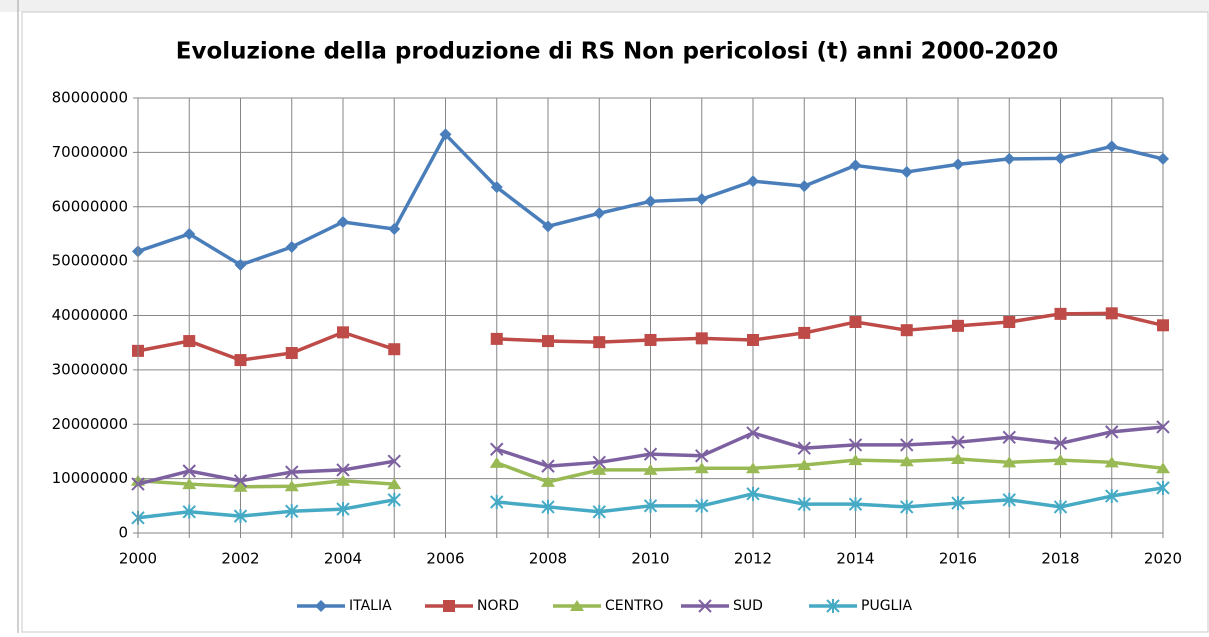  I want to click on x-tick-label: 2018, so click(1060, 559).